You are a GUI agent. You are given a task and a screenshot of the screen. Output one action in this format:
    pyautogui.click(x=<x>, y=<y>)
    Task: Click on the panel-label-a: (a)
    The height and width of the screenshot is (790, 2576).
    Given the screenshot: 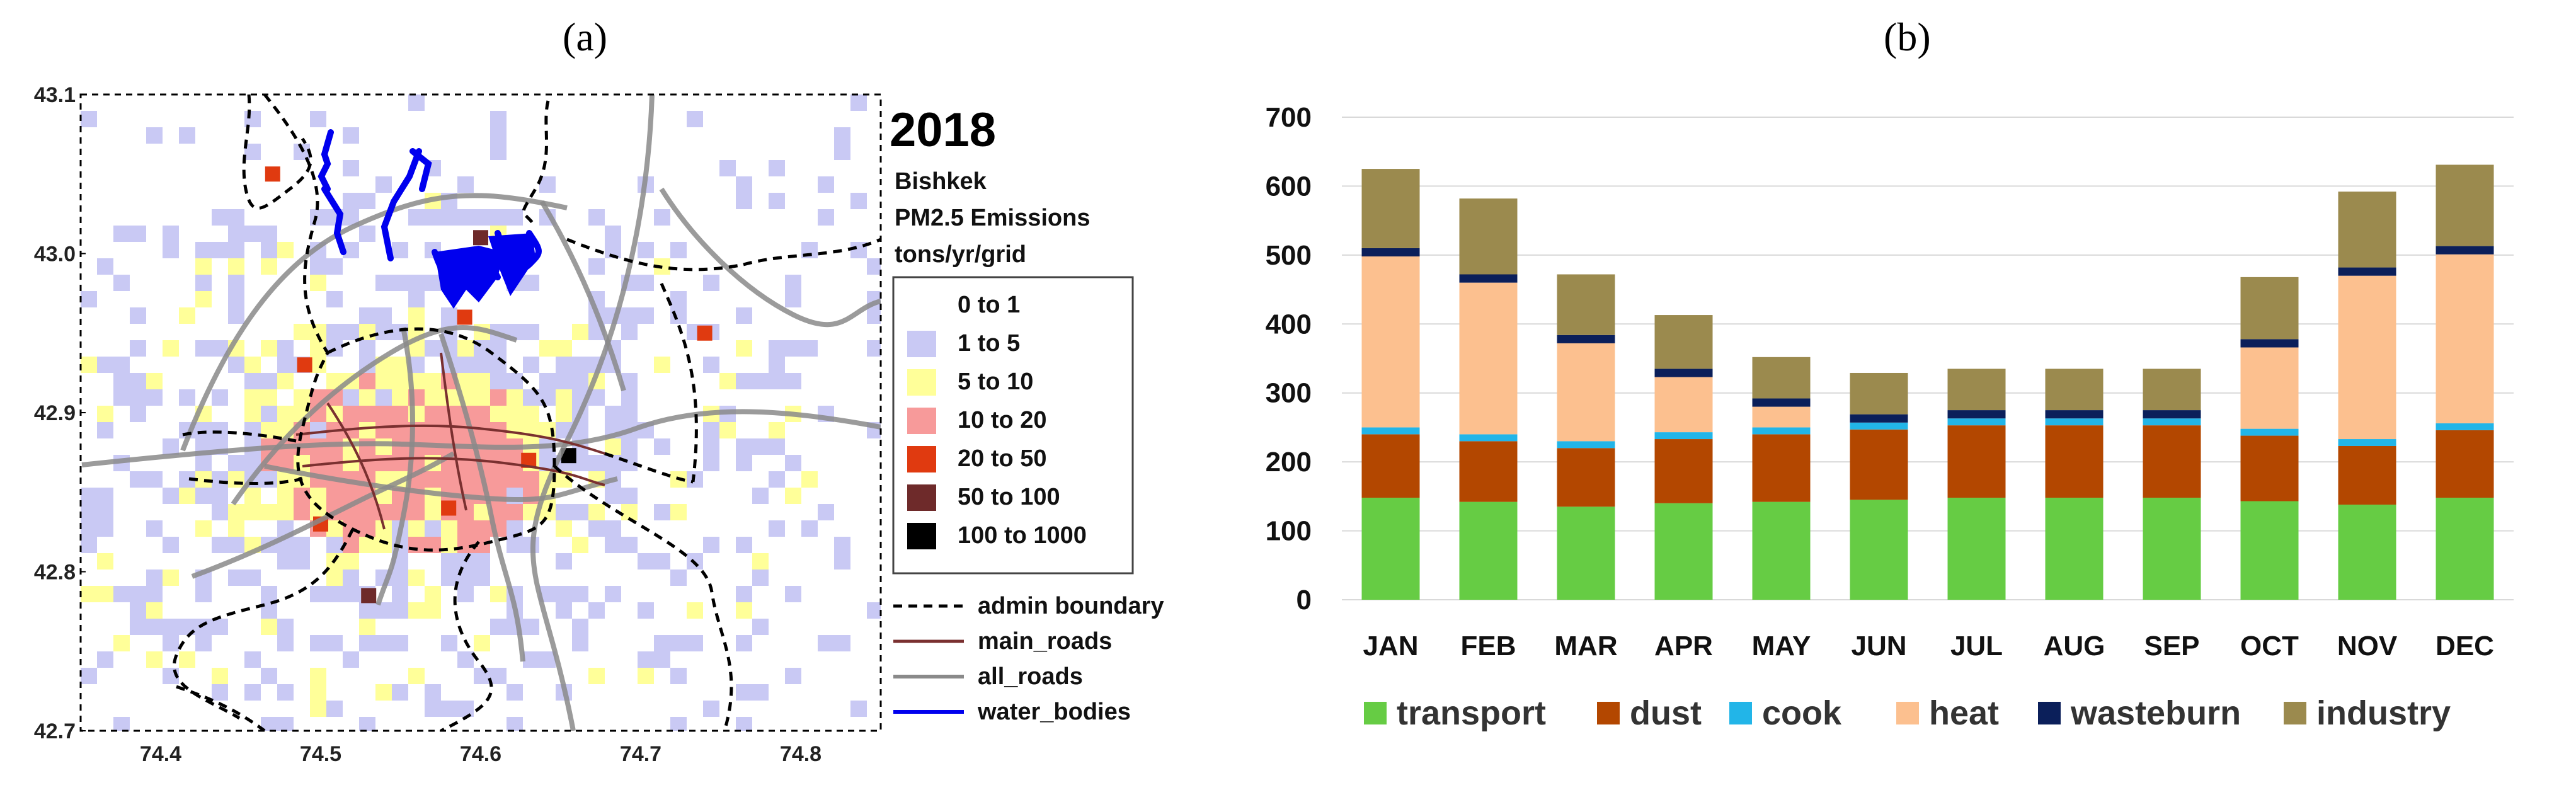 What is the action you would take?
    pyautogui.click(x=585, y=36)
    